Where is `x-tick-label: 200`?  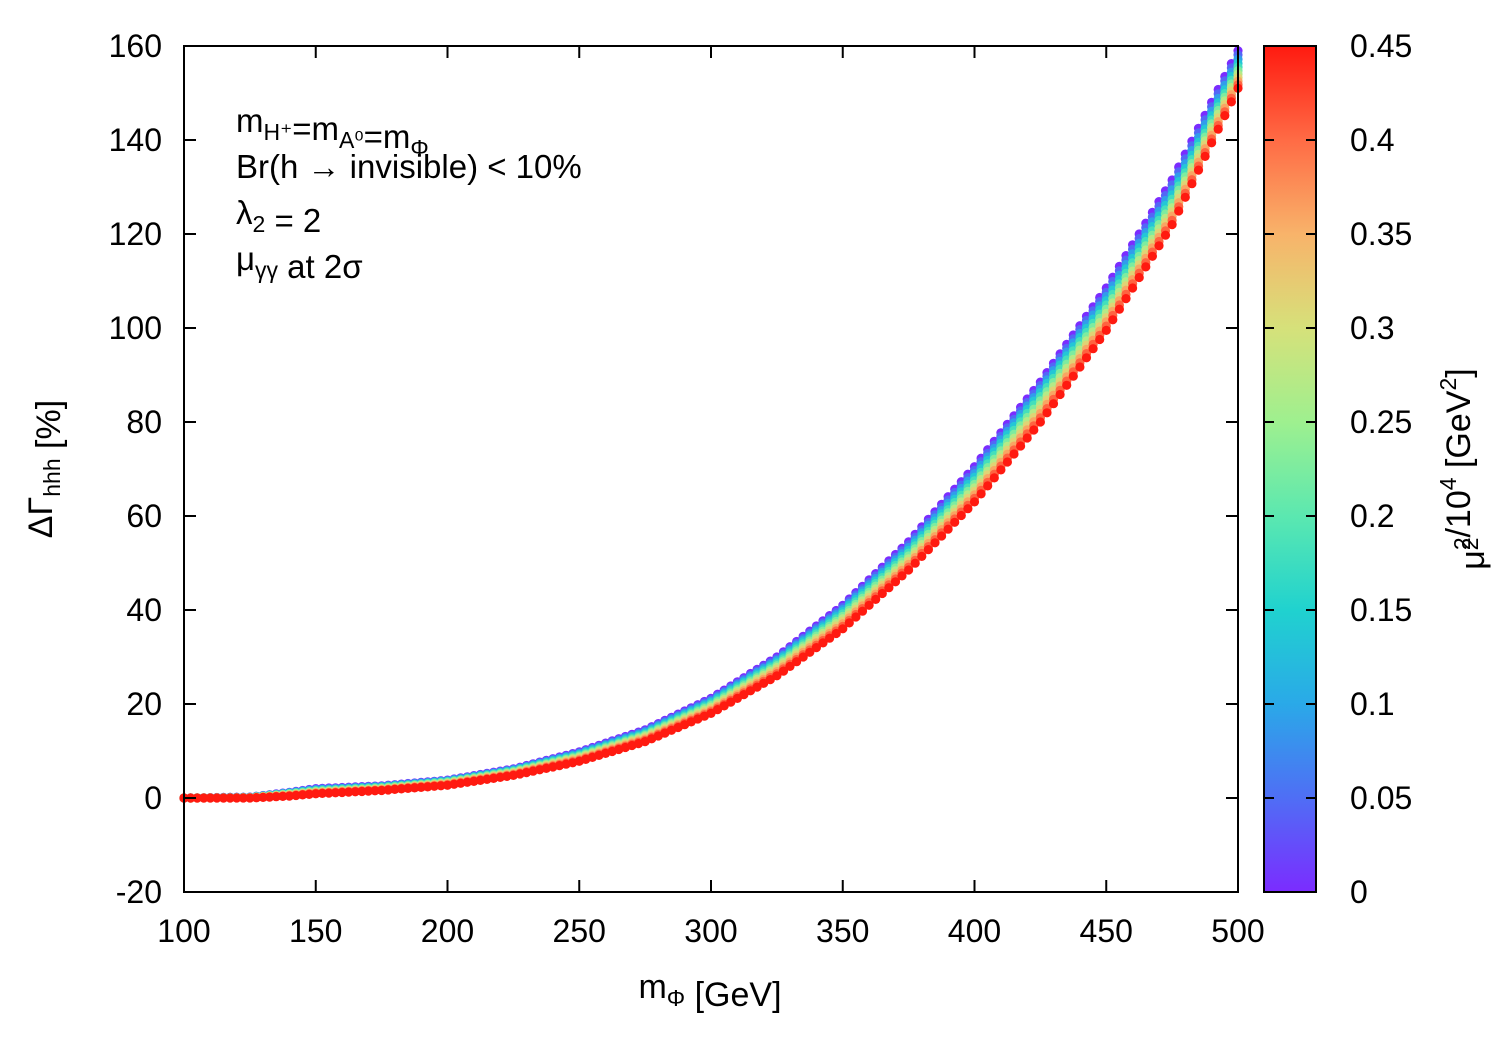 x-tick-label: 200 is located at coordinates (447, 931).